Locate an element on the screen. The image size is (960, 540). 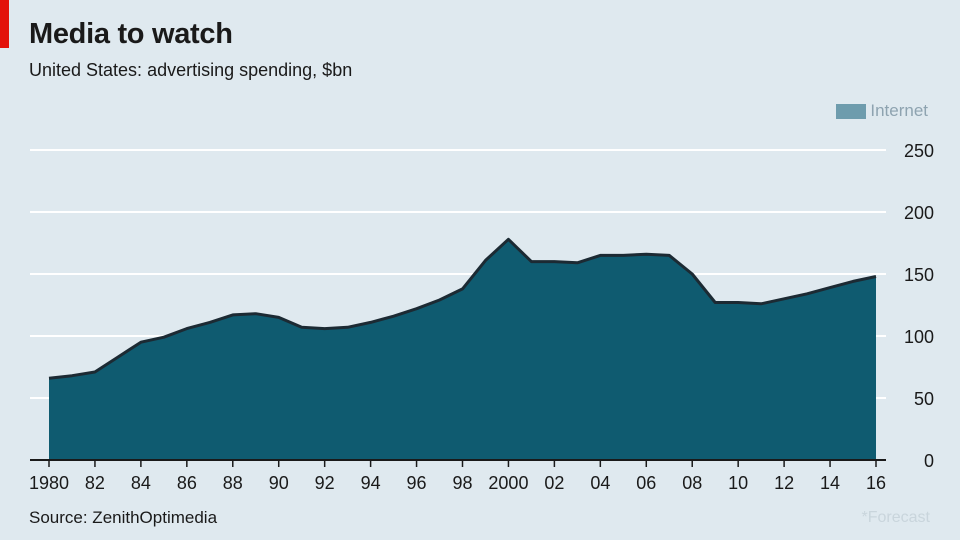
x-tick-label-1996: 96 is located at coordinates (417, 483).